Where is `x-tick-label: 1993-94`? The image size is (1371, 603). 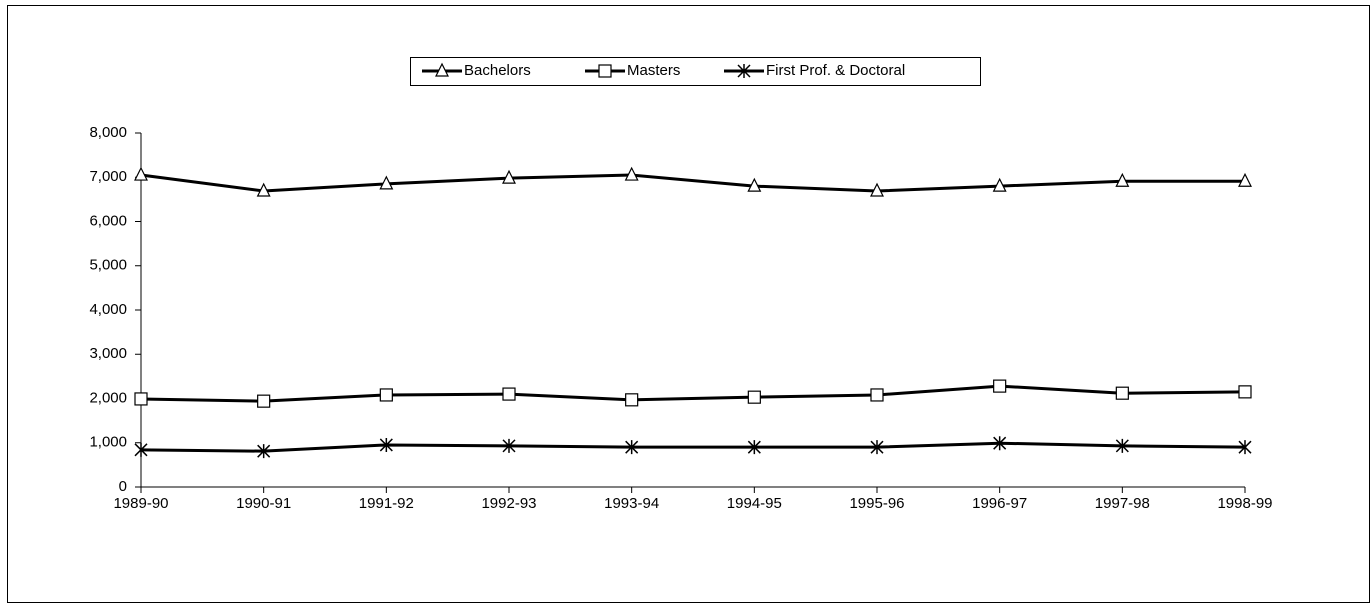
x-tick-label: 1993-94 is located at coordinates (631, 503).